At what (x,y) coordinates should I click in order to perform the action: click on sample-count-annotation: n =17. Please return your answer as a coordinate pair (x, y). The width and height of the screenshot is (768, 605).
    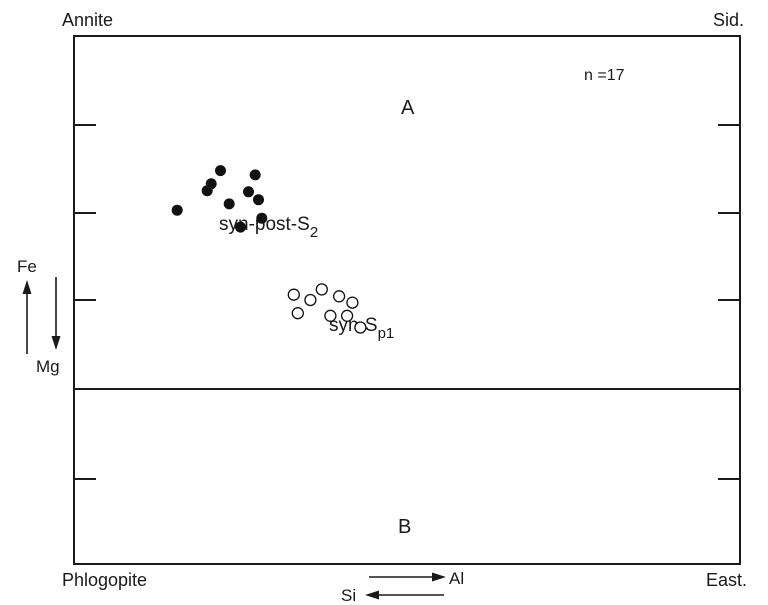
    Looking at the image, I should click on (604, 75).